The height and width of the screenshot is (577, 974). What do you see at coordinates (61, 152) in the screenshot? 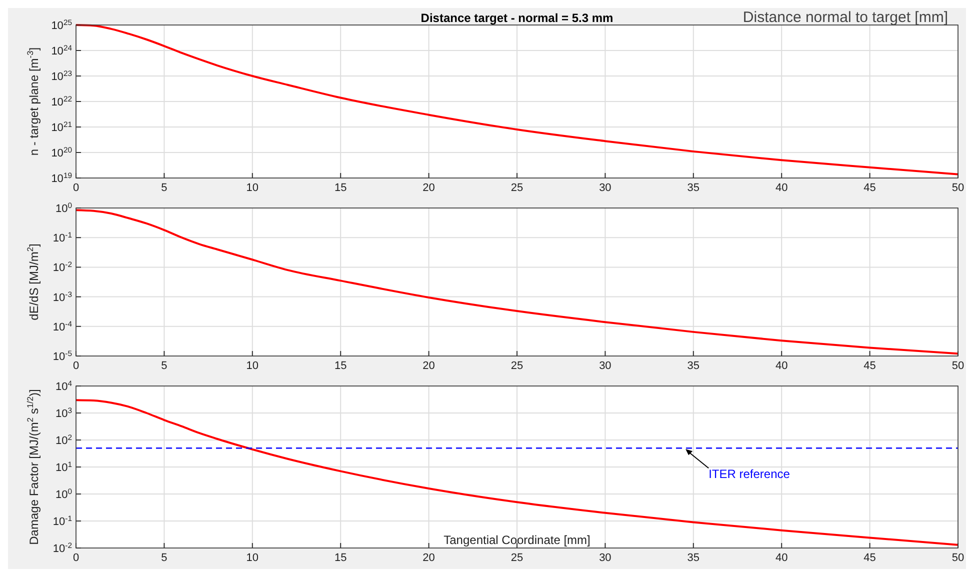
I see `y-tick-label: 10$^{20}$` at bounding box center [61, 152].